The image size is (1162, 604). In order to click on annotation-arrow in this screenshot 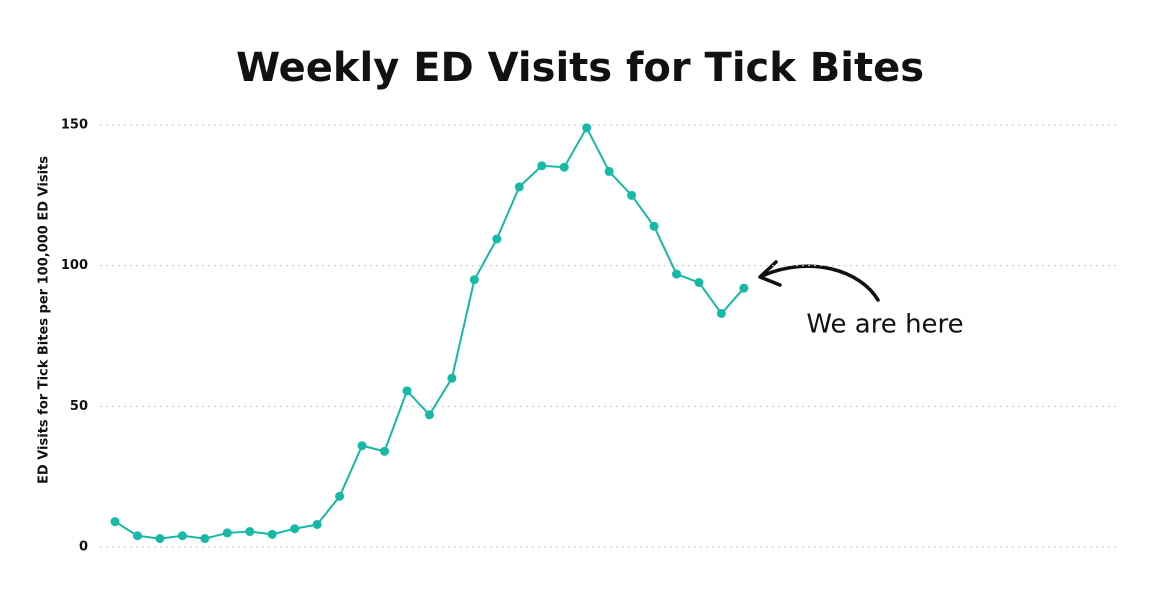, I will do `click(820, 283)`.